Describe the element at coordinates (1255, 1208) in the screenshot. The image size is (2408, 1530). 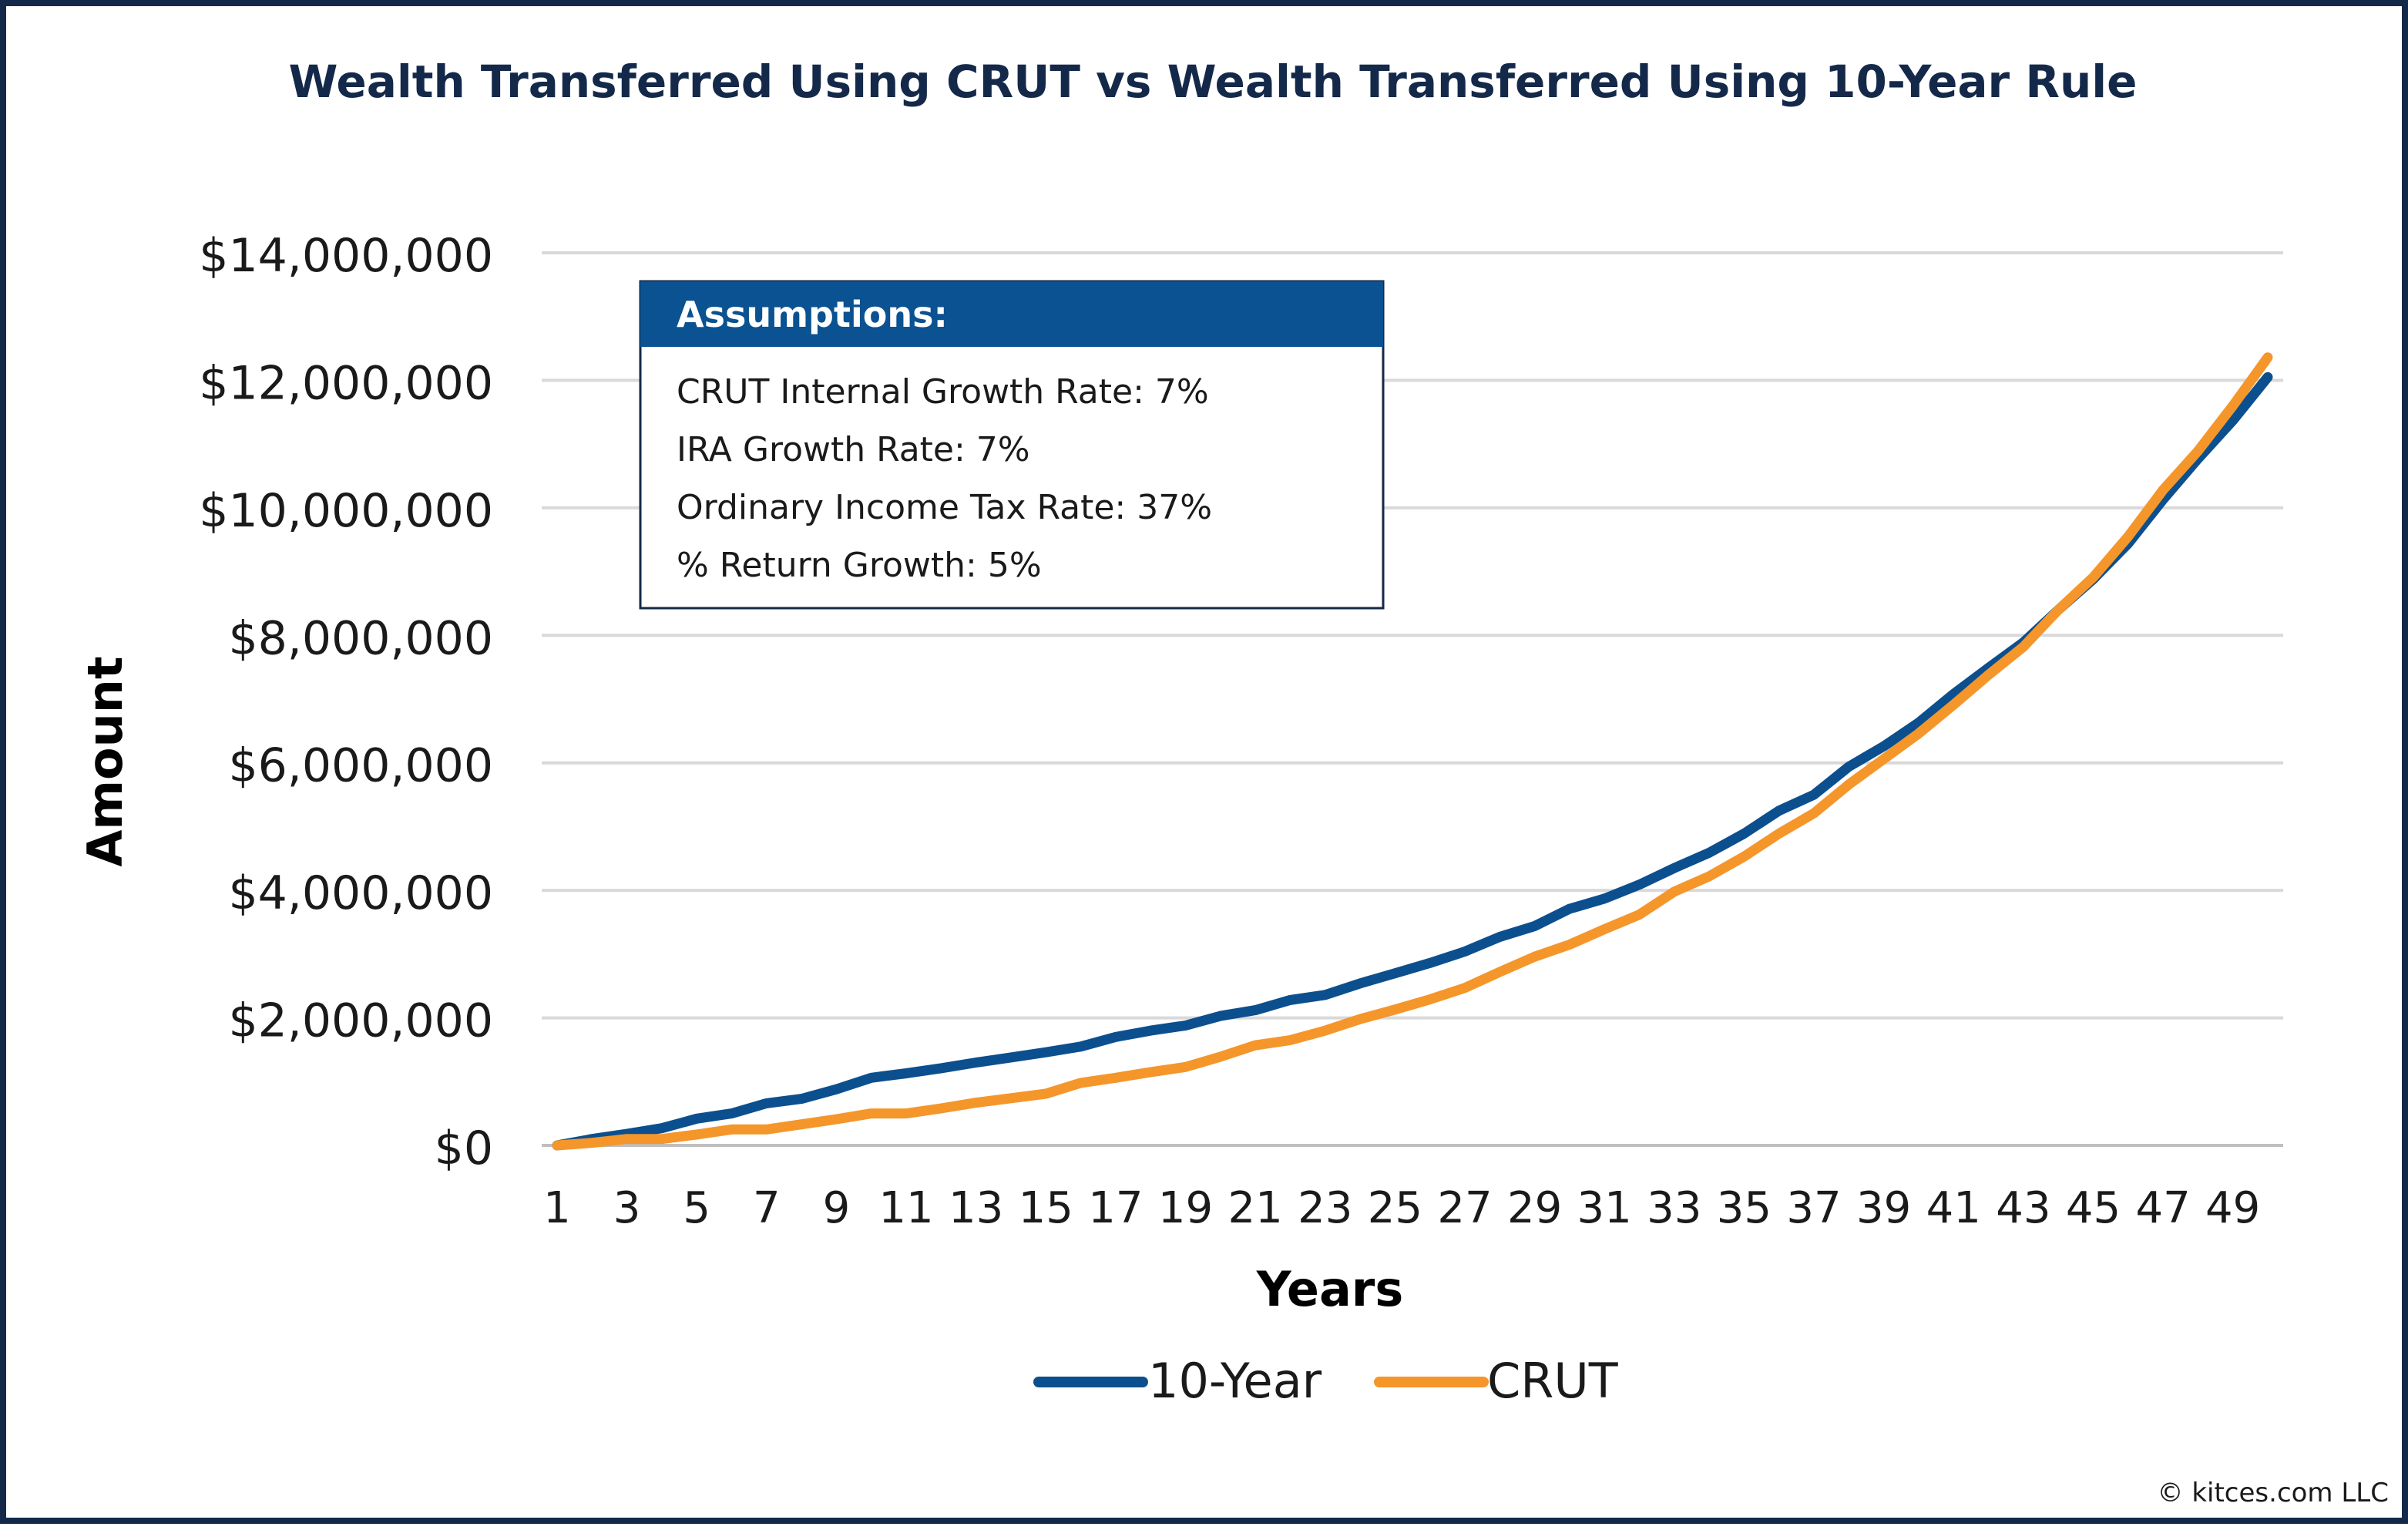
I see `x-tick-label: 21` at that location.